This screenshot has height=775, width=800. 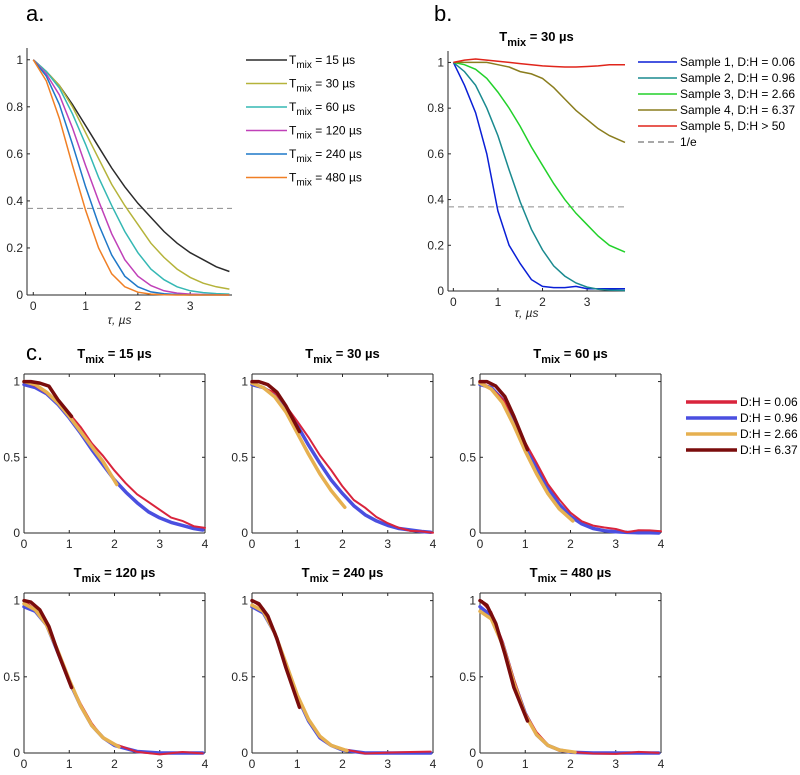 What do you see at coordinates (737, 62) in the screenshot?
I see `legend-label-0: Sample 1, D:H = 0.06` at bounding box center [737, 62].